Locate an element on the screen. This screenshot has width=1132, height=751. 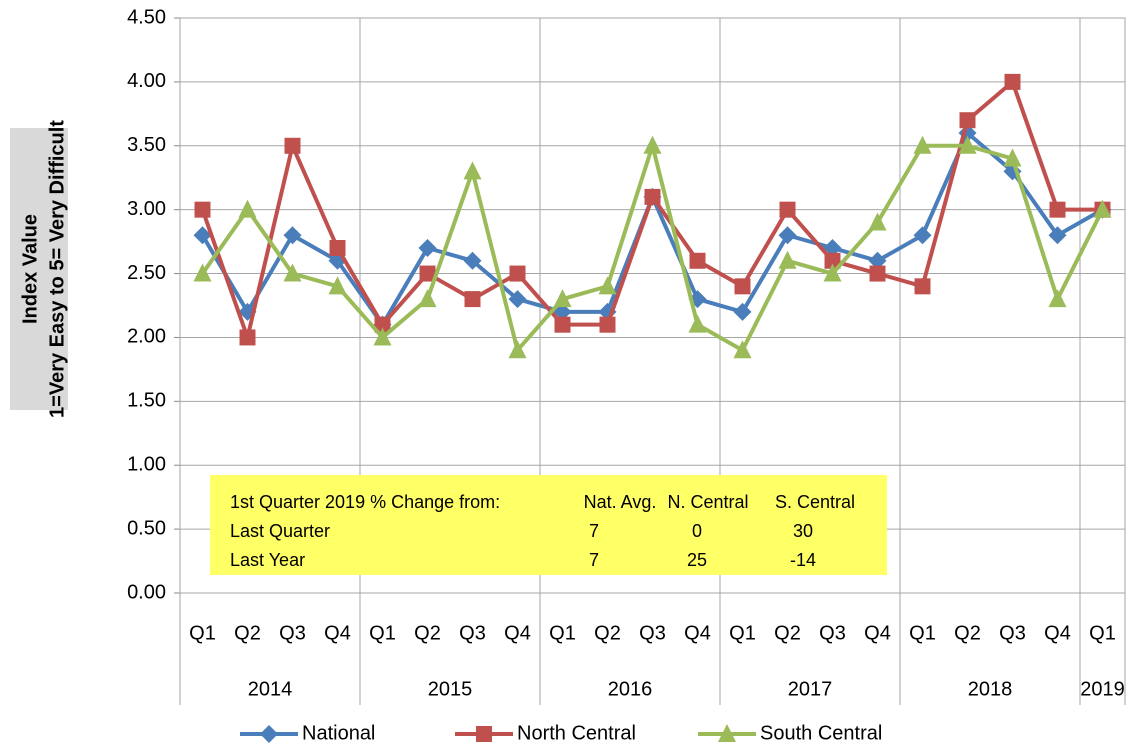
year-label: 2014 is located at coordinates (270, 689).